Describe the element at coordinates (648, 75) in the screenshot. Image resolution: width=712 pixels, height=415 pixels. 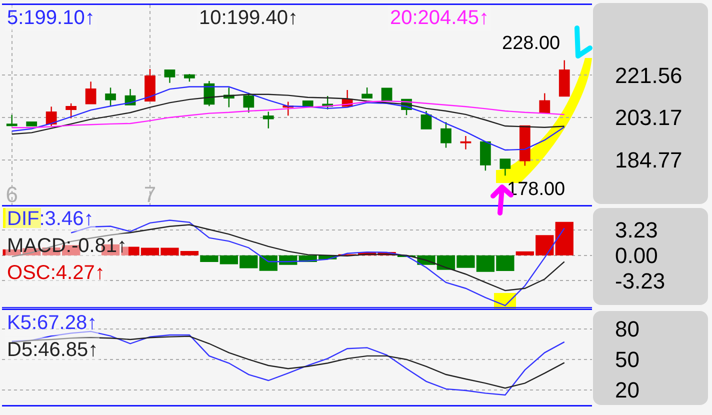
I see `y-tick-label: 221.56` at that location.